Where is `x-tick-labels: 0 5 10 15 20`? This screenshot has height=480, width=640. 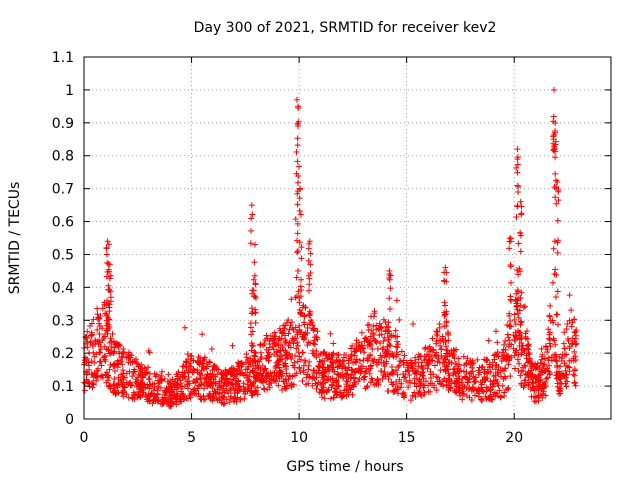
x-tick-labels: 0 5 10 15 20 is located at coordinates (302, 438).